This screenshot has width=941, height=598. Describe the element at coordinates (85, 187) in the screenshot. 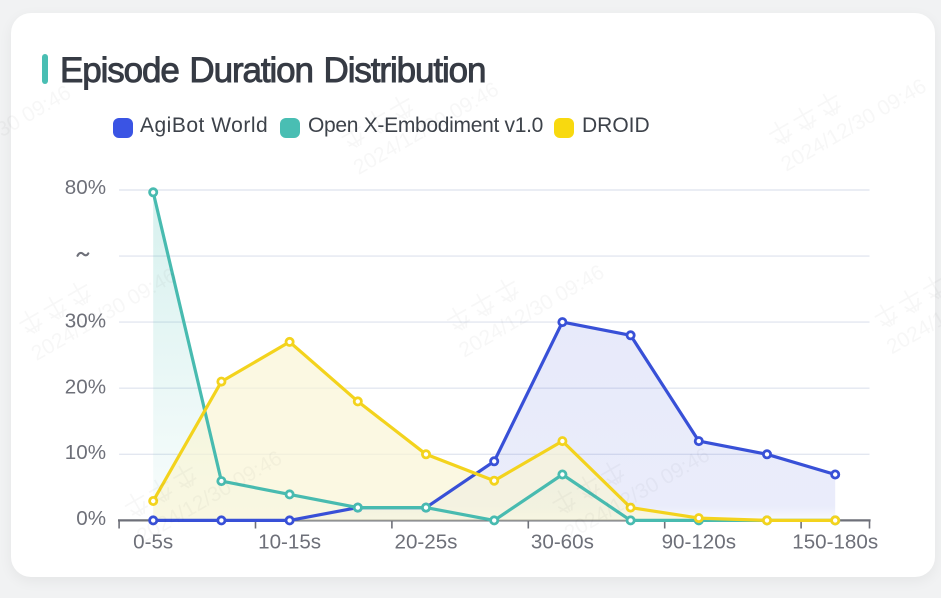

I see `svg-text: 80%` at that location.